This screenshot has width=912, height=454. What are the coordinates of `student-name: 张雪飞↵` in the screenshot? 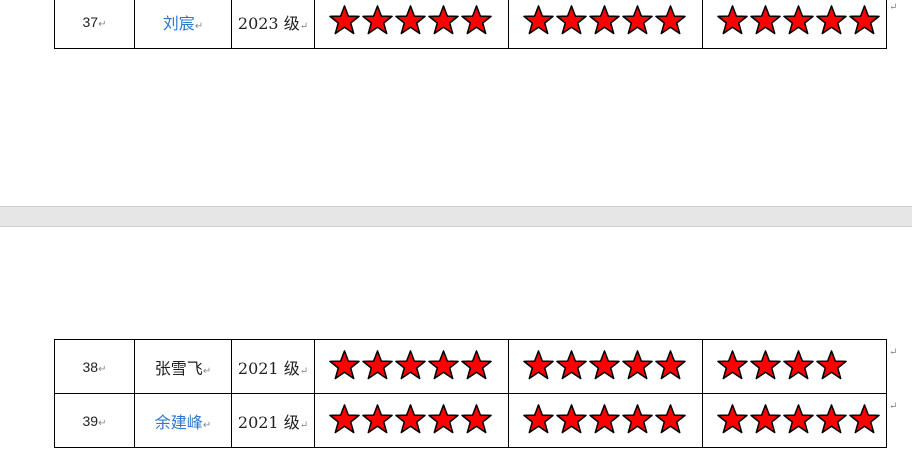 It's located at (183, 366).